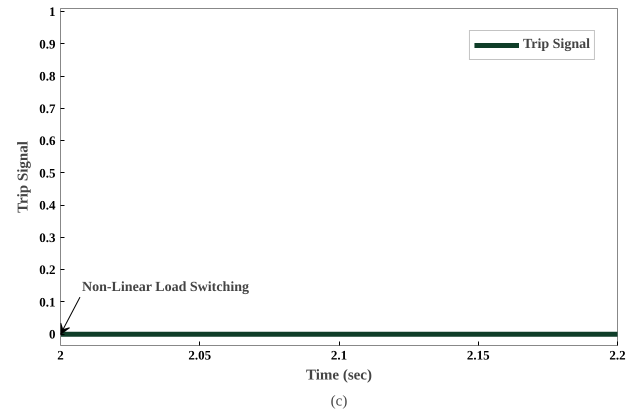 The height and width of the screenshot is (414, 632). What do you see at coordinates (47, 140) in the screenshot?
I see `y-tick-label: 0.6` at bounding box center [47, 140].